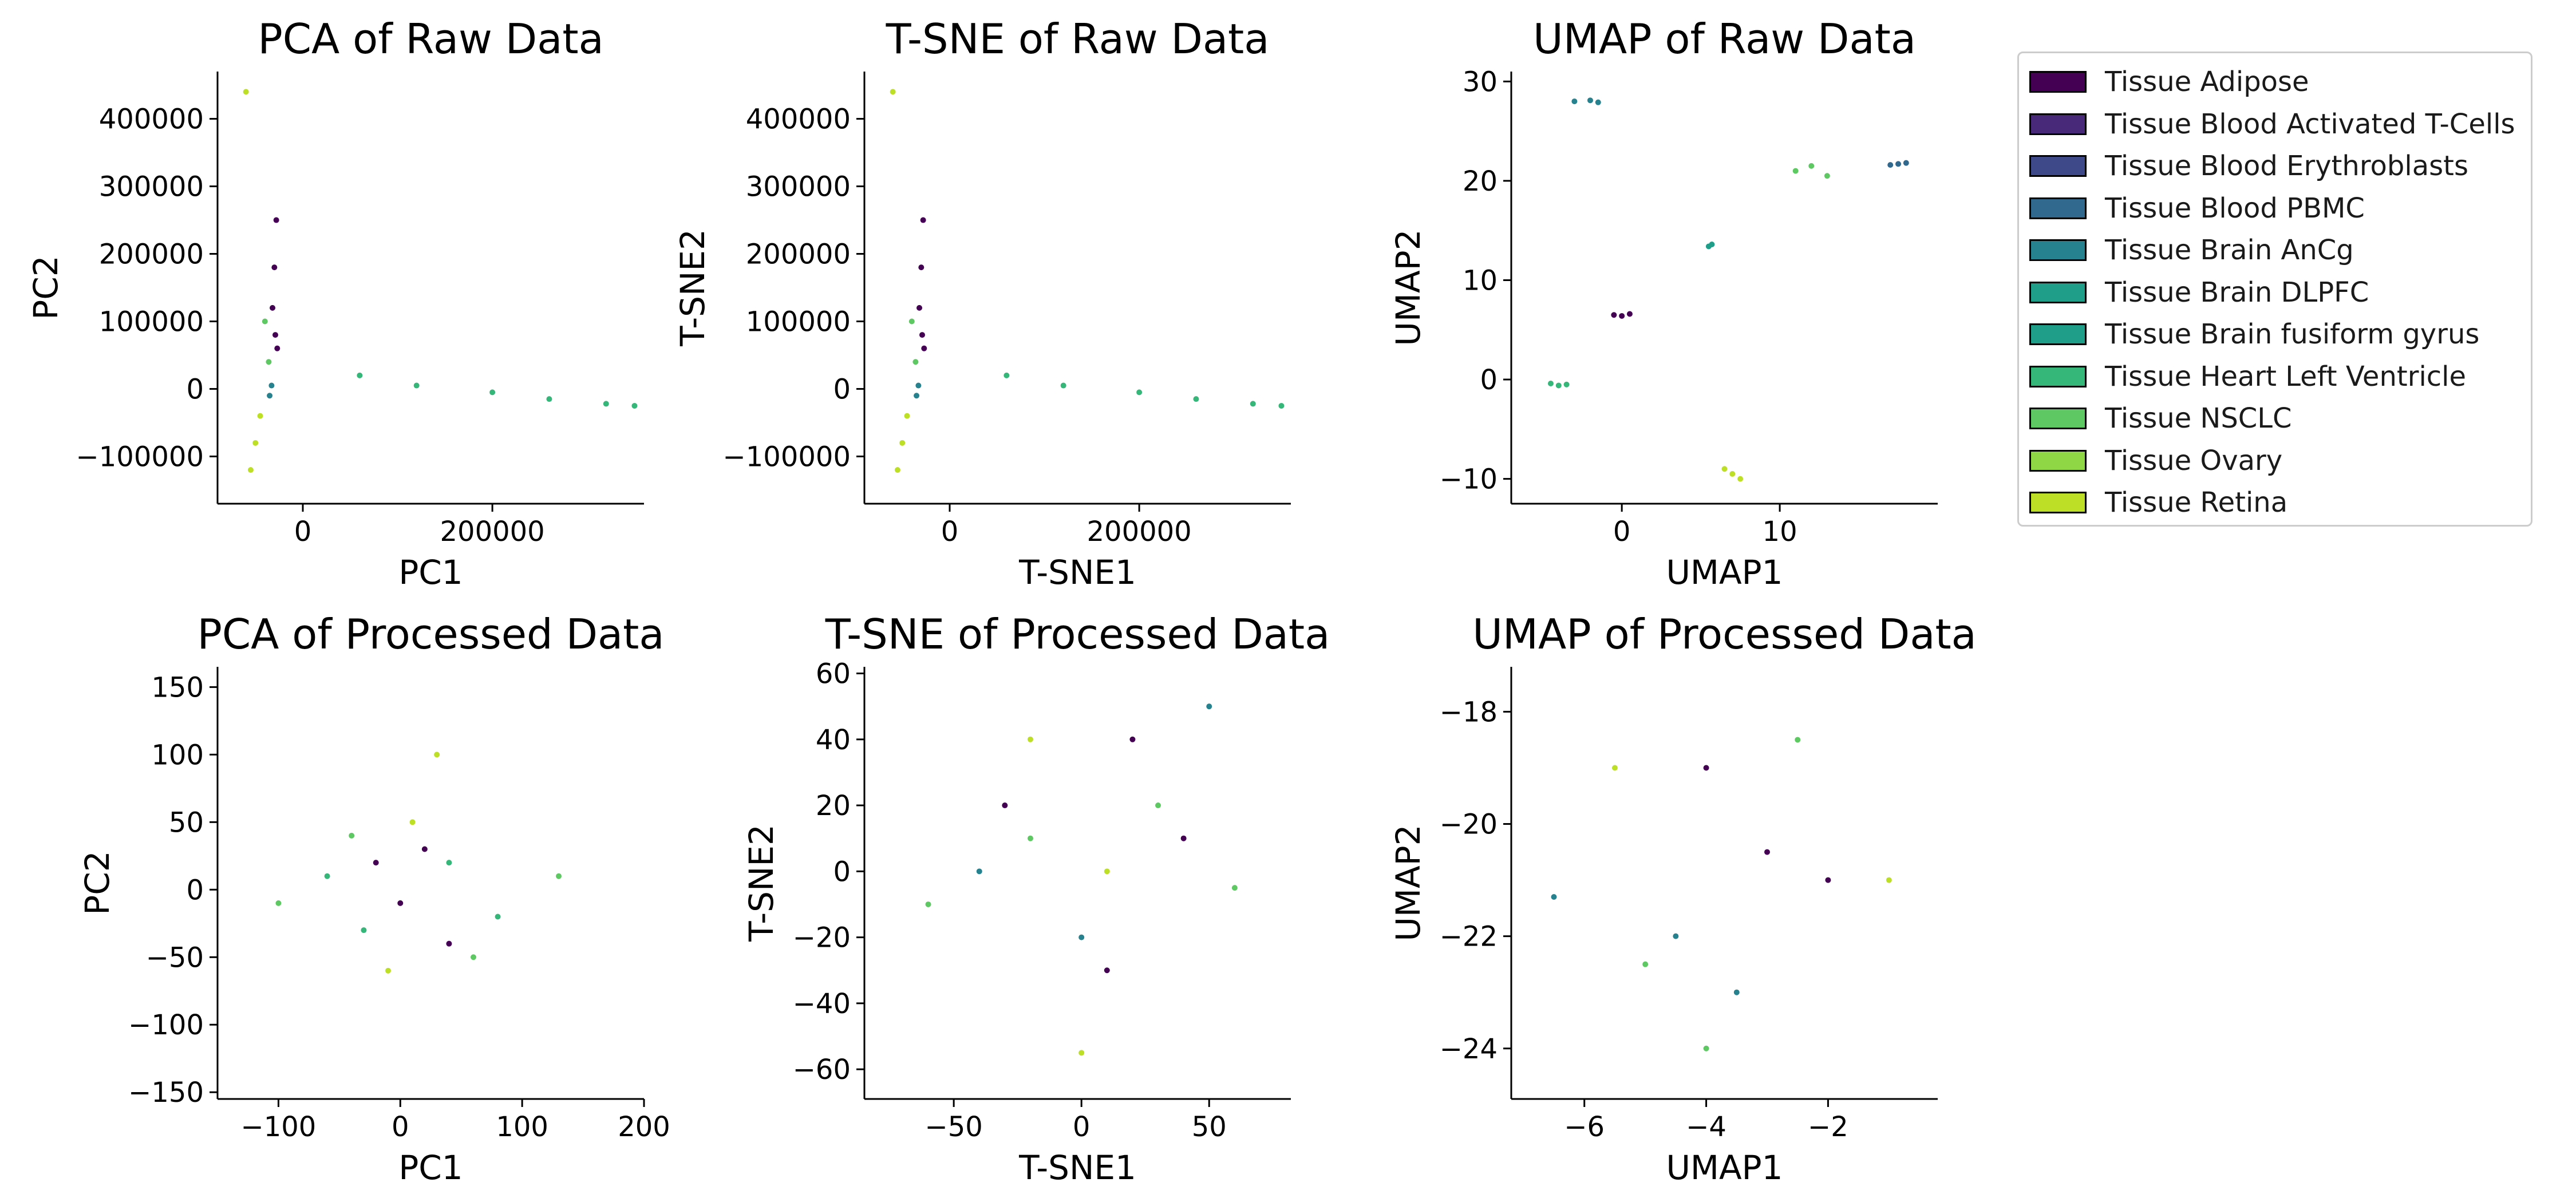 The height and width of the screenshot is (1202, 2576). What do you see at coordinates (2286, 166) in the screenshot?
I see `legend-label: Tissue Blood Erythroblasts` at bounding box center [2286, 166].